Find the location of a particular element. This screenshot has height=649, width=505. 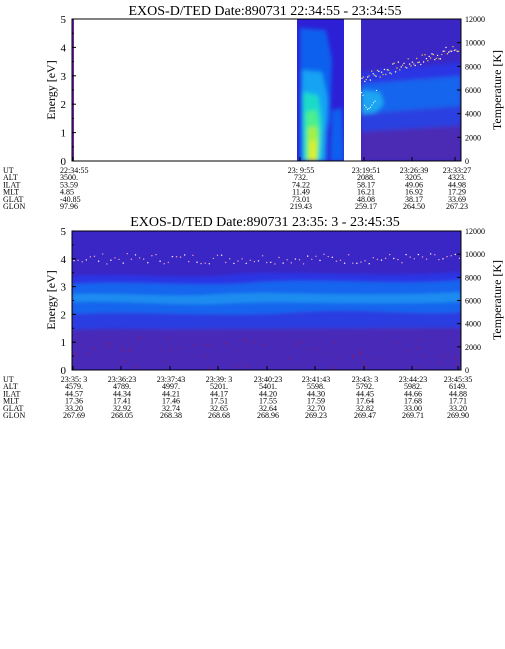

row-label-mlt: MLT is located at coordinates (11, 192).